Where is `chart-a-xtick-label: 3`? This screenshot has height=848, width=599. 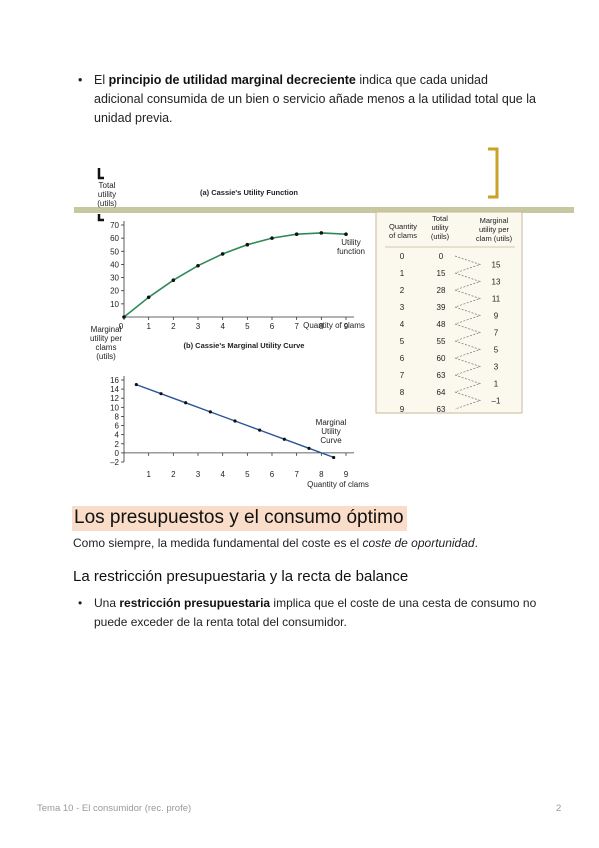 chart-a-xtick-label: 3 is located at coordinates (198, 326).